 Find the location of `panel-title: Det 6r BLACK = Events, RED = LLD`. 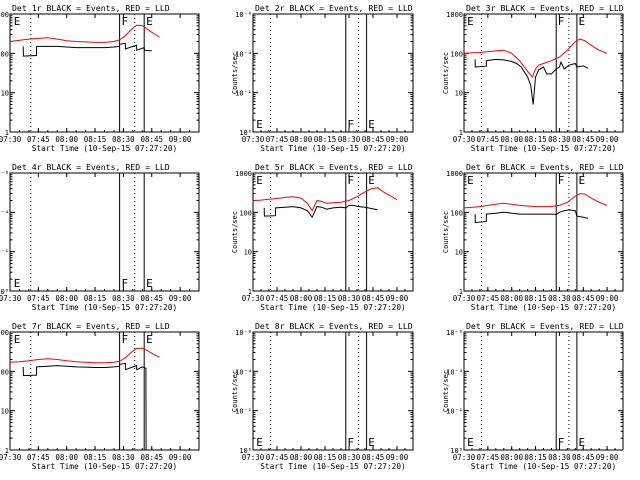

panel-title: Det 6r BLACK = Events, RED = LLD is located at coordinates (545, 167).